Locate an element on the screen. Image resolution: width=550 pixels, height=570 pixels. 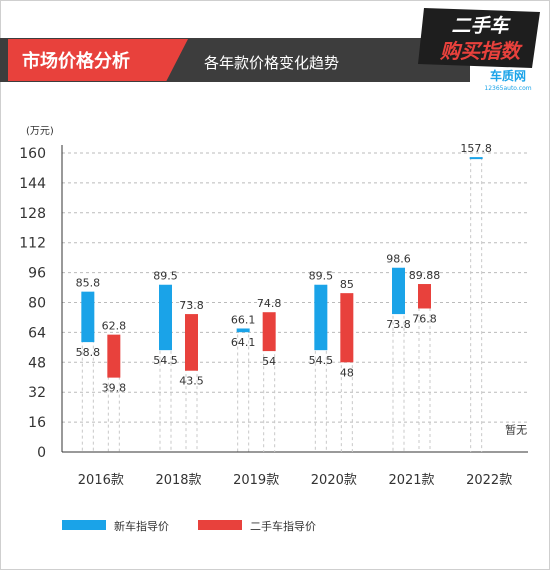
header-title-tab is located at coordinates (98, 60).